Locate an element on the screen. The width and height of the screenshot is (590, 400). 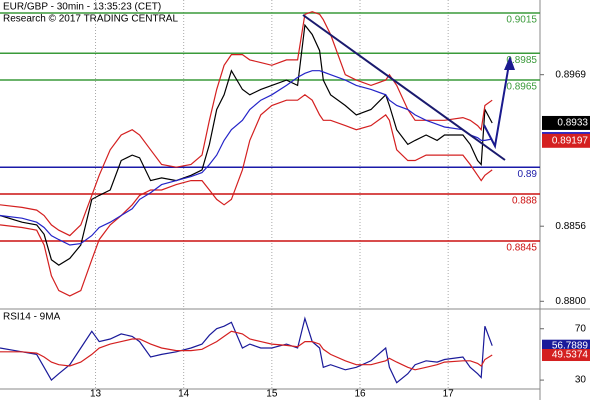
level-label: 0.8845 is located at coordinates (521, 248).